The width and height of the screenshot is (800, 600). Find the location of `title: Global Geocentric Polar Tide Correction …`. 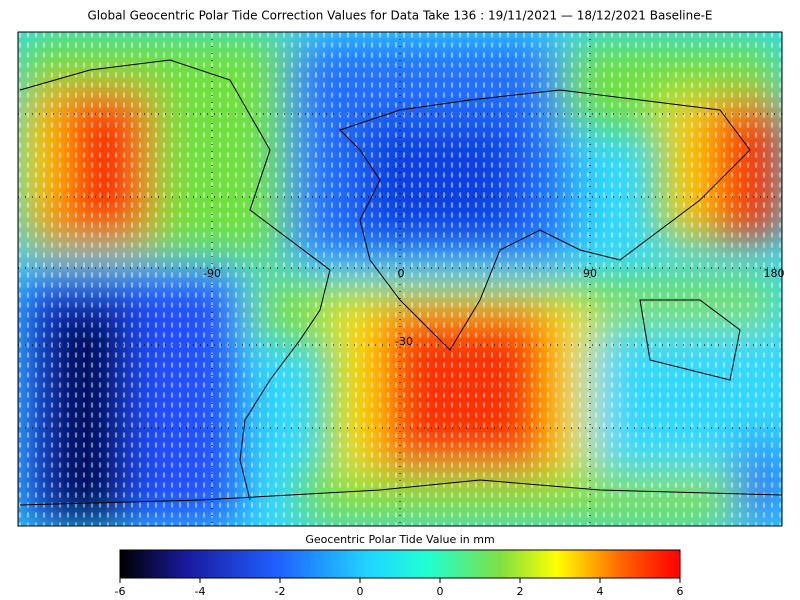

title: Global Geocentric Polar Tide Correction … is located at coordinates (399, 16).